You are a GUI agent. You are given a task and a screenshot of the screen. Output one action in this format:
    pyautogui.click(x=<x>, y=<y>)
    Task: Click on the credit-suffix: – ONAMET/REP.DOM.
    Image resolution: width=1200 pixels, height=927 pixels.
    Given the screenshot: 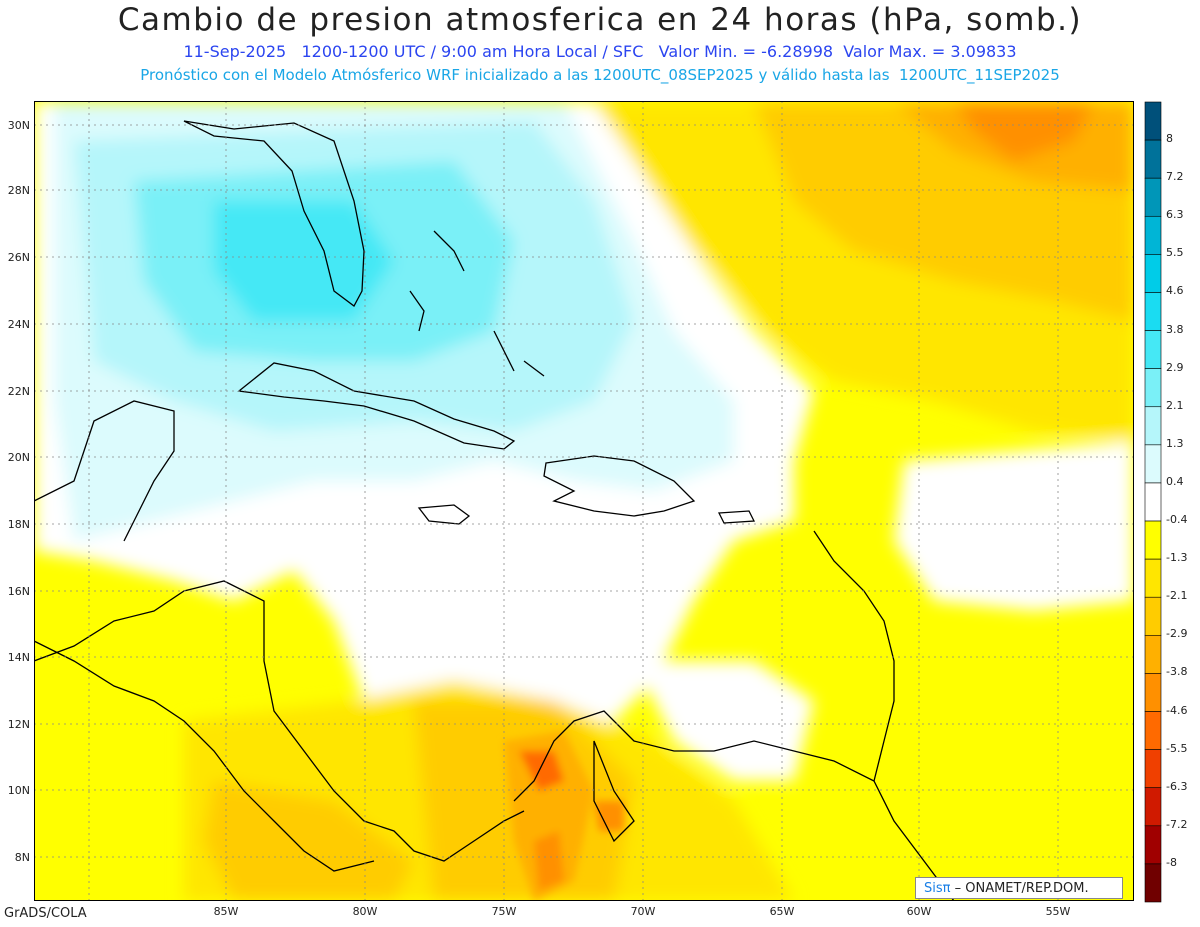 What is the action you would take?
    pyautogui.click(x=1019, y=888)
    